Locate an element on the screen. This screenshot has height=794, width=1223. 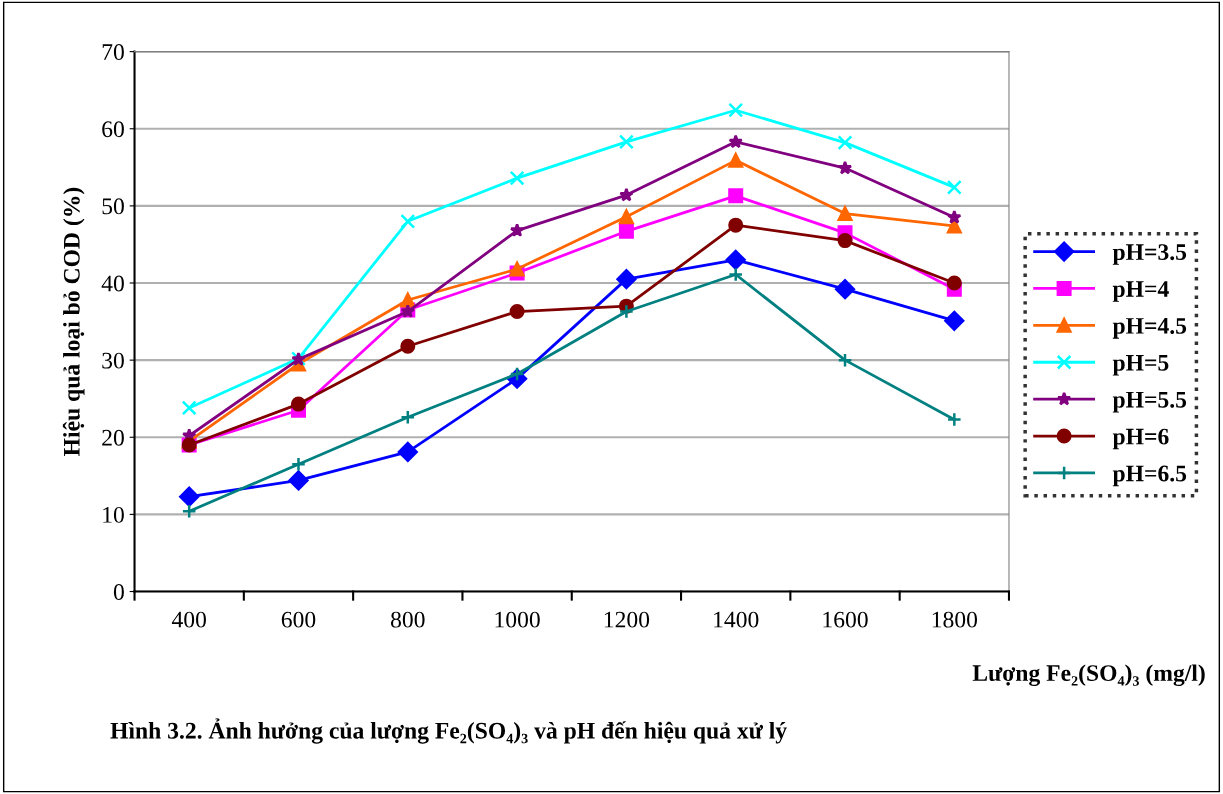
legend-label: pH=4.5 is located at coordinates (1149, 328).